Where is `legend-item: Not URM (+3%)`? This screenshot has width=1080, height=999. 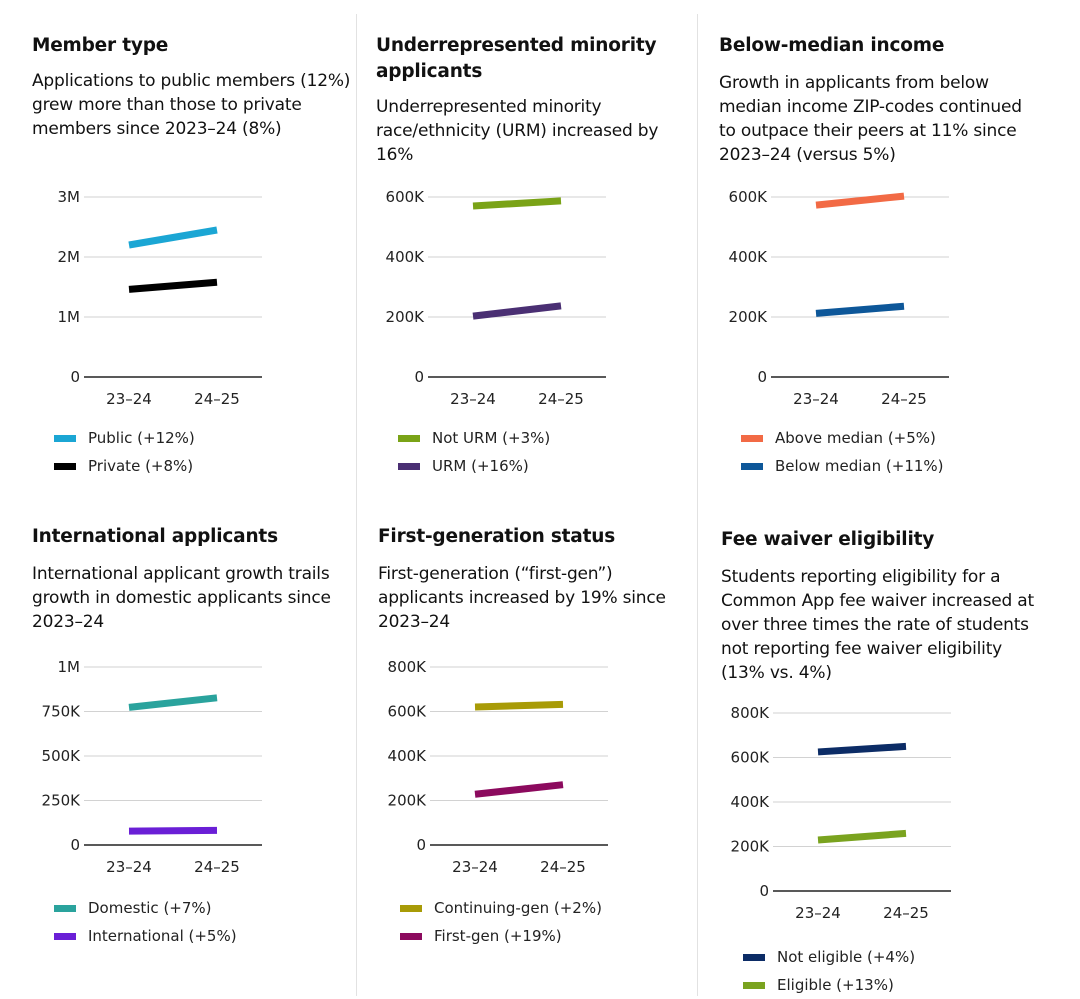
legend-item: Not URM (+3%) is located at coordinates (474, 438).